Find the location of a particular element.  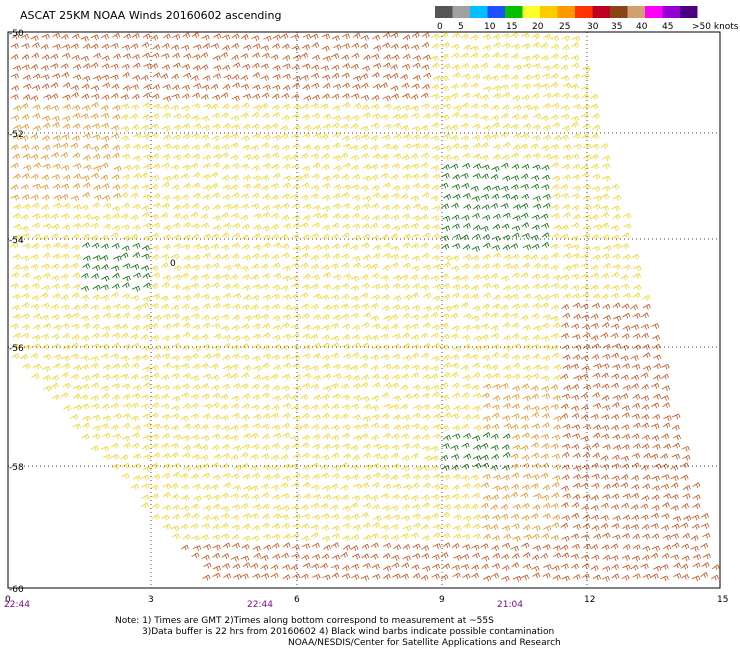

legend-label: 15 is located at coordinates (511, 27).